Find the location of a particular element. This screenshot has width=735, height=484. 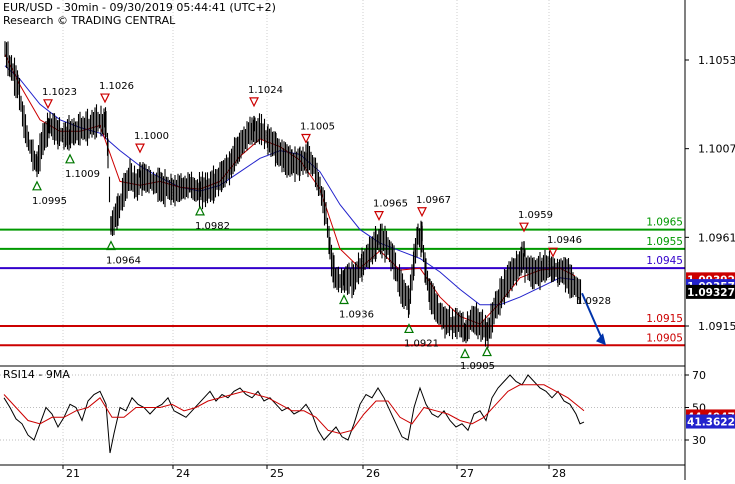

swing-high-label: 1.0967 is located at coordinates (433, 200).